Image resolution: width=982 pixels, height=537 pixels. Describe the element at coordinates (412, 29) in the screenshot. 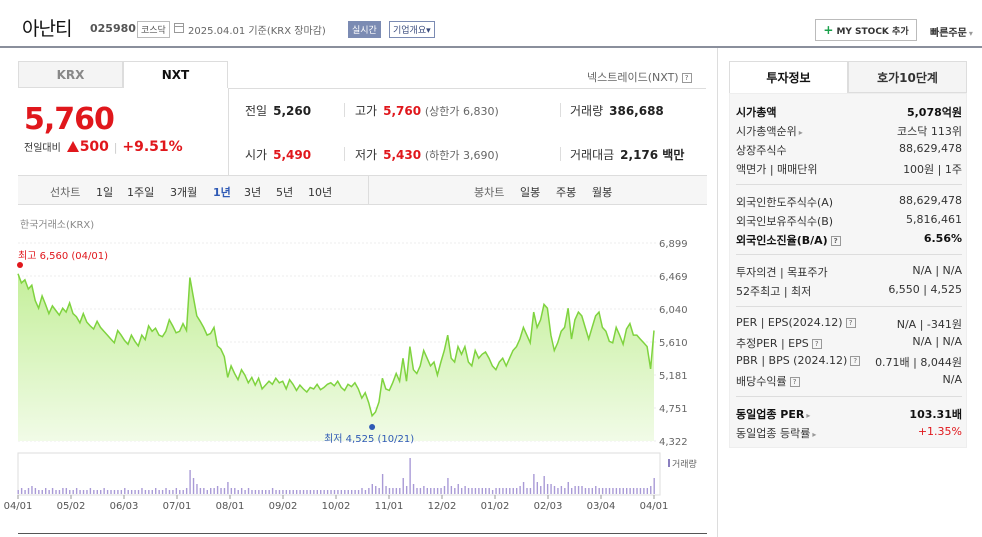

I see `company-overview-button: 기업개요▾` at that location.